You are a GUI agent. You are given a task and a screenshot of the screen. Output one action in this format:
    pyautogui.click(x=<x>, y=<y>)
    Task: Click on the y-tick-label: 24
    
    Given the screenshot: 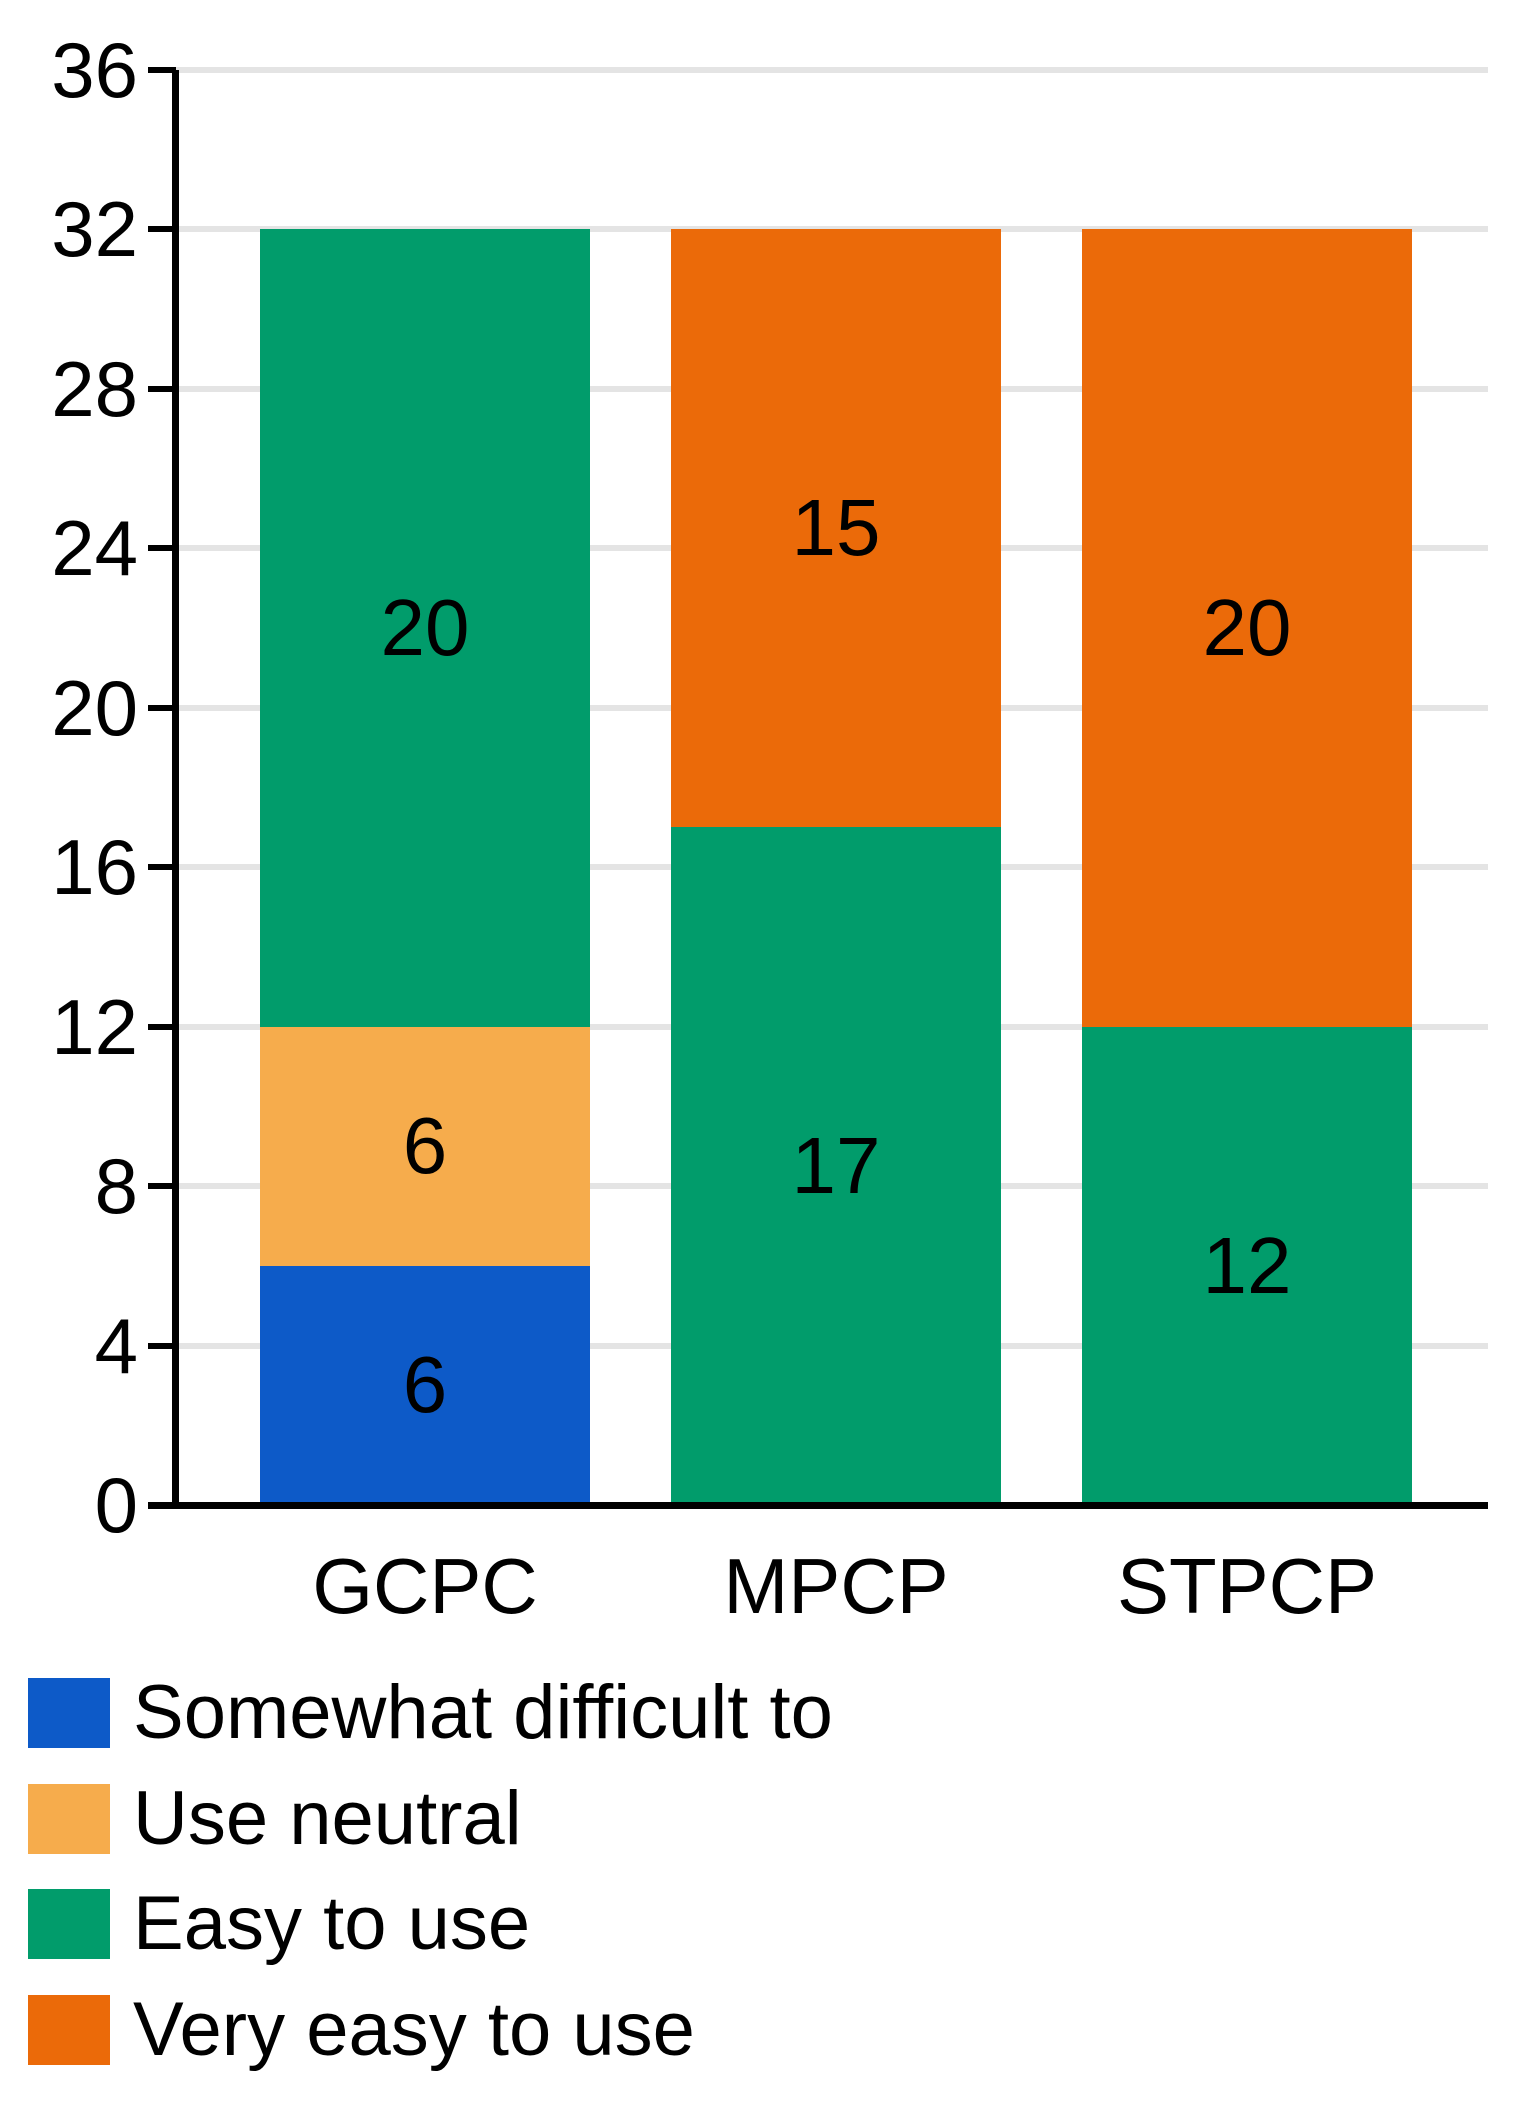 What is the action you would take?
    pyautogui.click(x=94, y=548)
    